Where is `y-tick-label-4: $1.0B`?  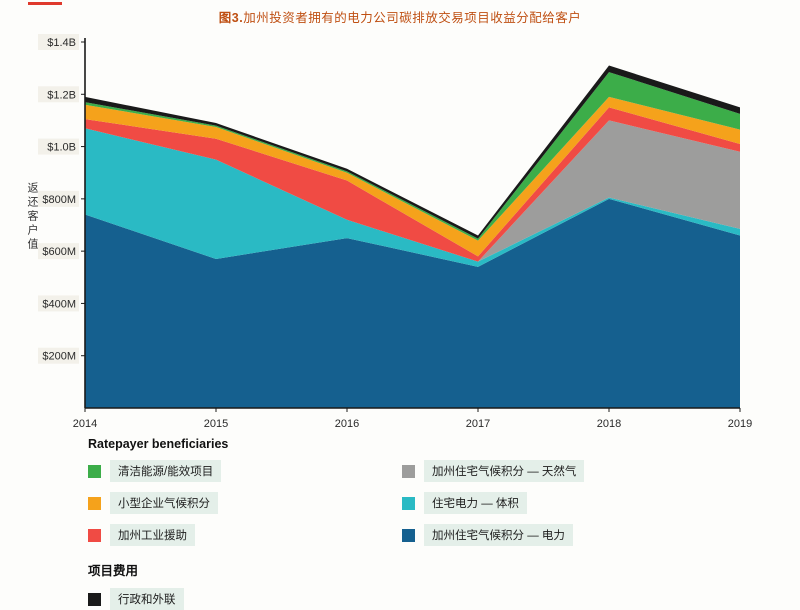 y-tick-label-4: $1.0B is located at coordinates (61, 148).